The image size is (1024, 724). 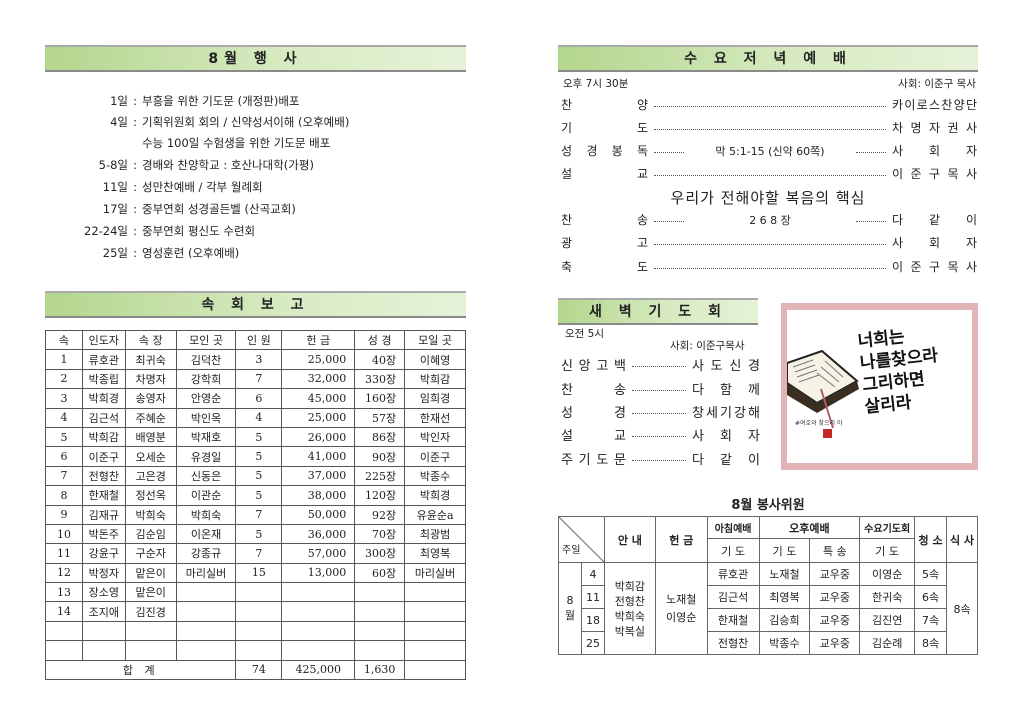 What do you see at coordinates (64, 573) in the screenshot?
I see `table-cell: 12` at bounding box center [64, 573].